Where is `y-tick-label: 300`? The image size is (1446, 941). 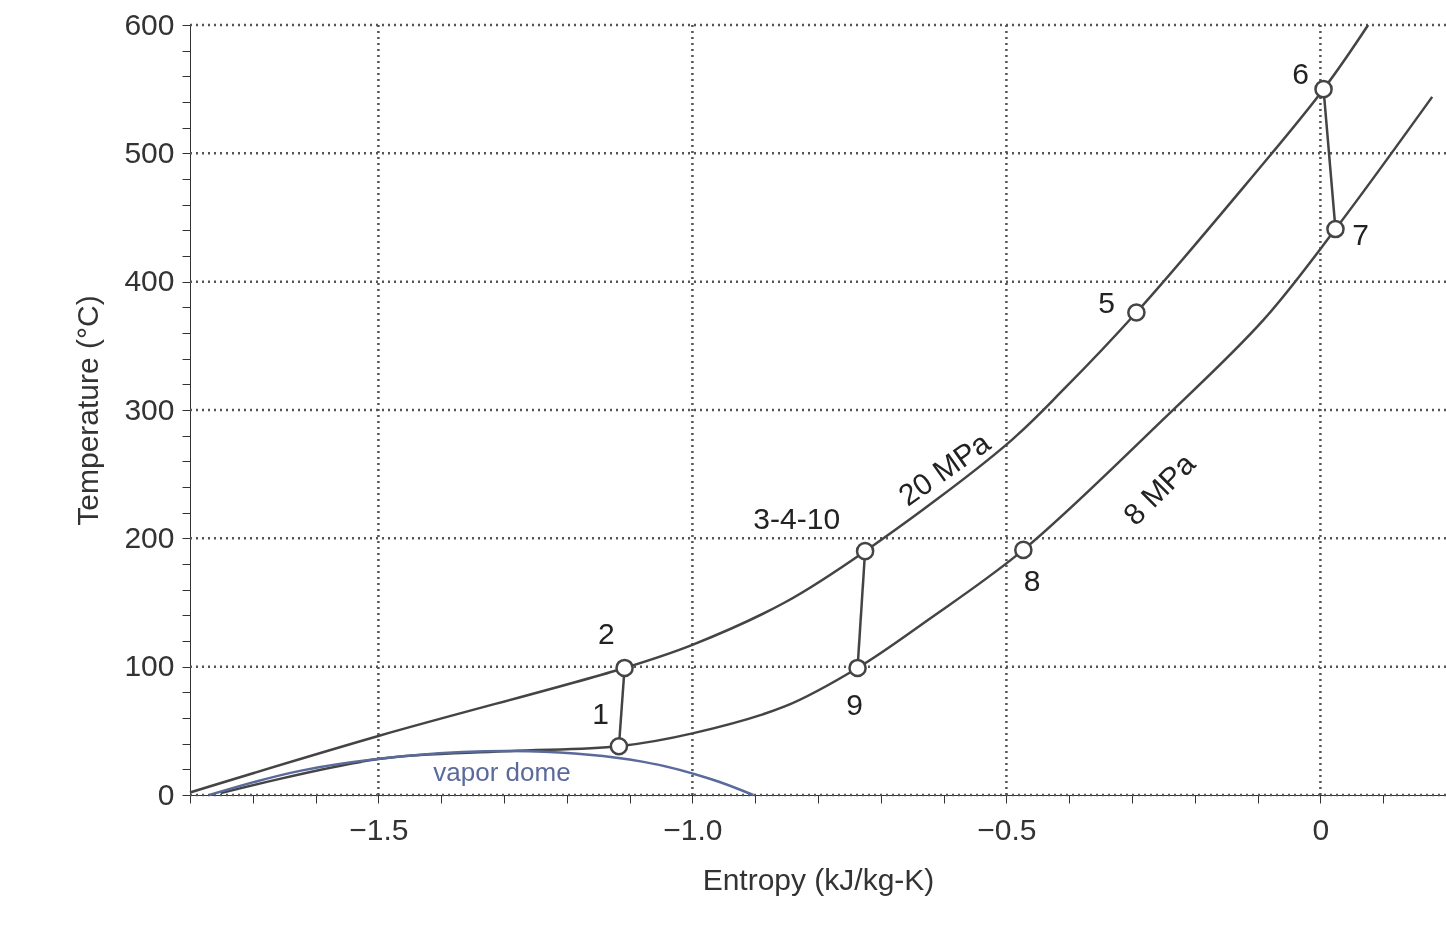 y-tick-label: 300 is located at coordinates (149, 409).